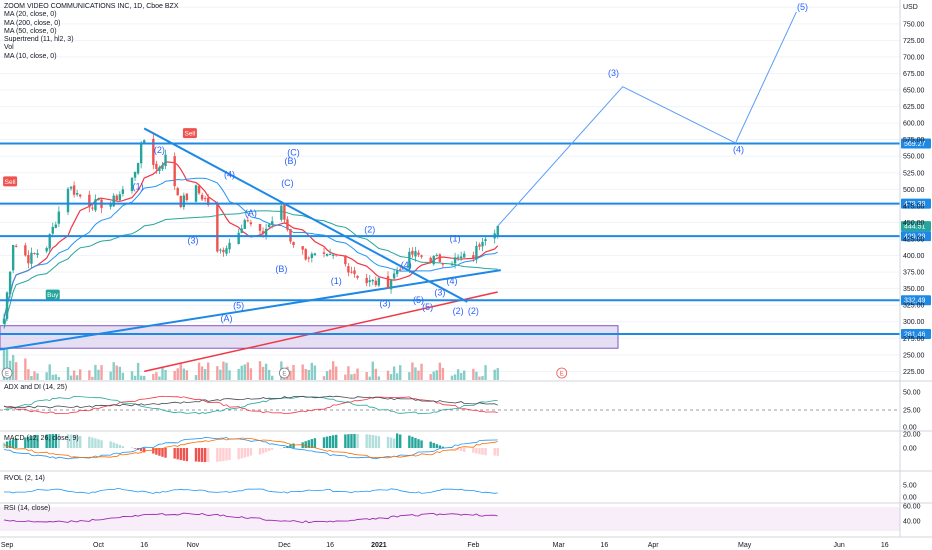  I want to click on rvol-label: RVOL (2, 14), so click(24, 478).